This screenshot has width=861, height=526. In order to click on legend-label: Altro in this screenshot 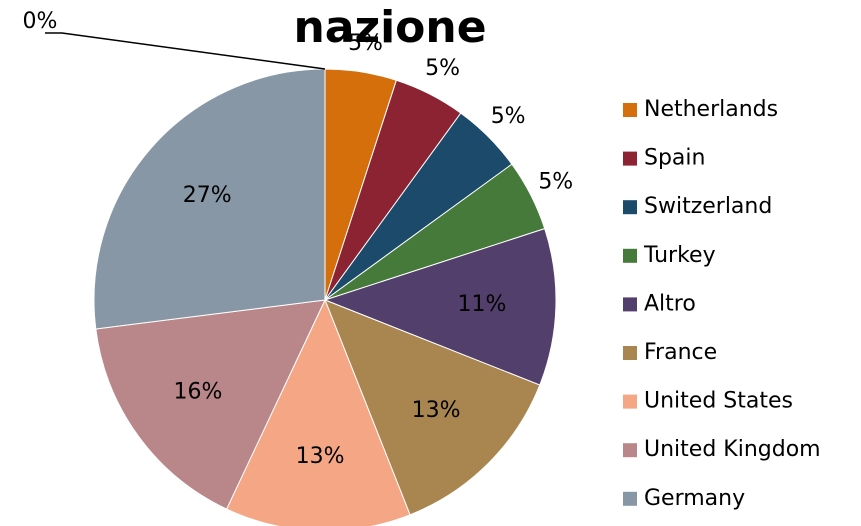, I will do `click(670, 303)`.